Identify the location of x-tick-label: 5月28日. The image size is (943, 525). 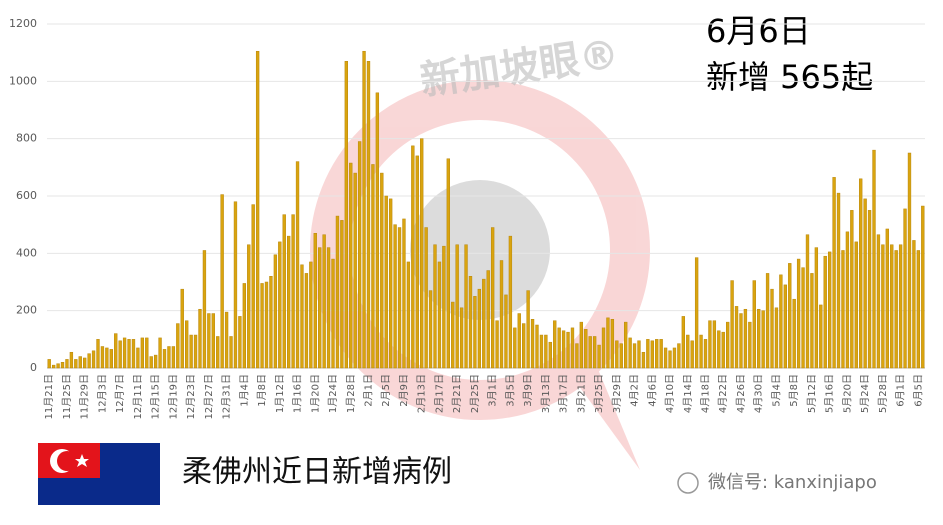
(883, 393).